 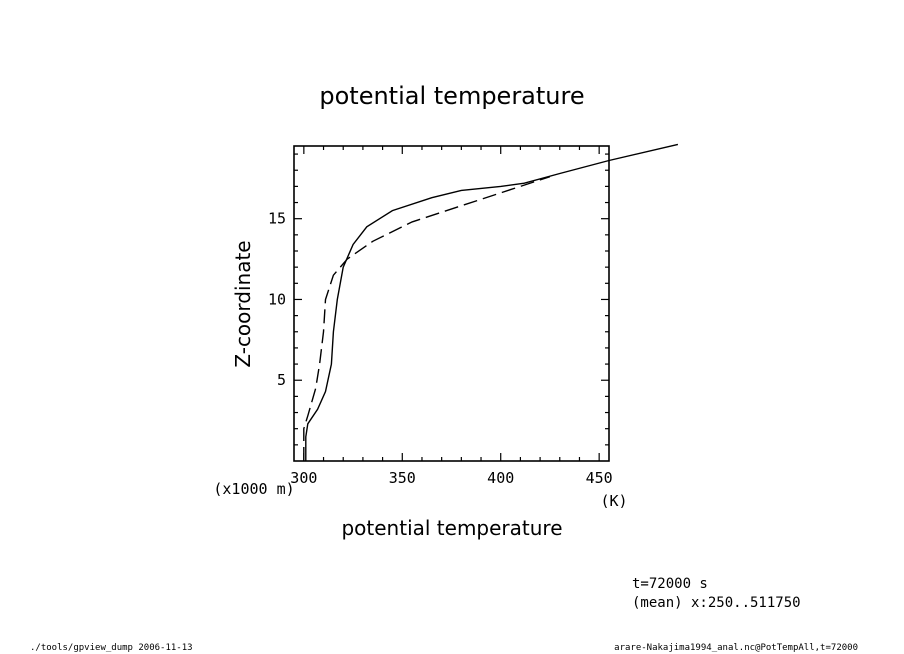 What do you see at coordinates (599, 478) in the screenshot?
I see `x-tick-label: 450` at bounding box center [599, 478].